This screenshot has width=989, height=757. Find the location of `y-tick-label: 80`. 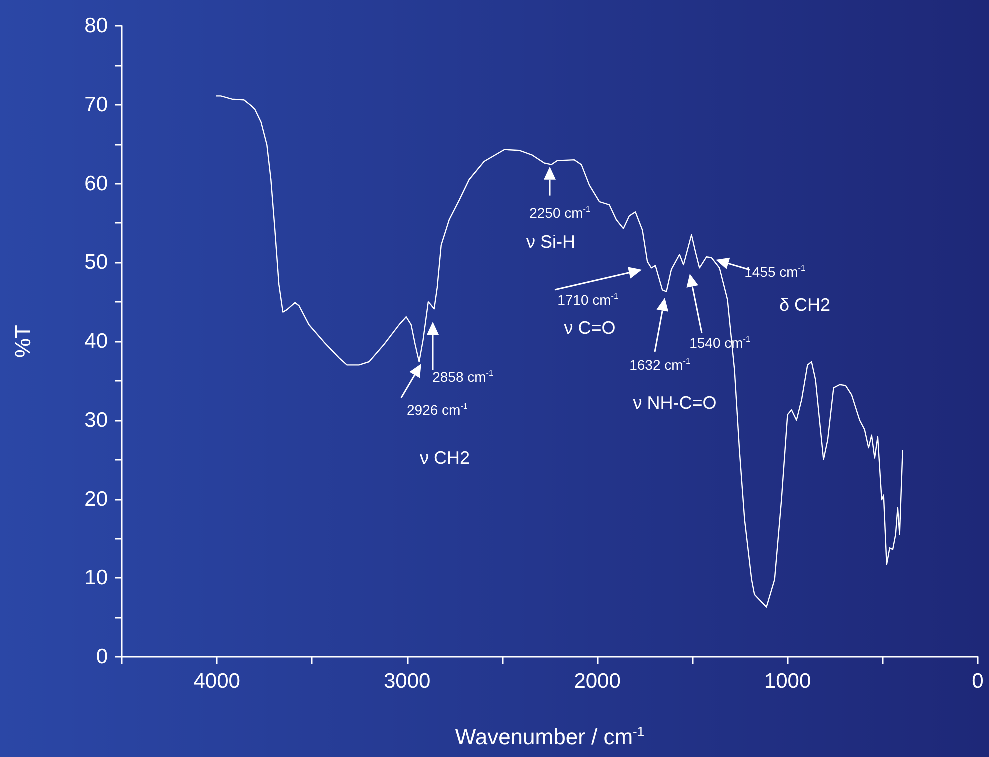

y-tick-label: 80 is located at coordinates (96, 26).